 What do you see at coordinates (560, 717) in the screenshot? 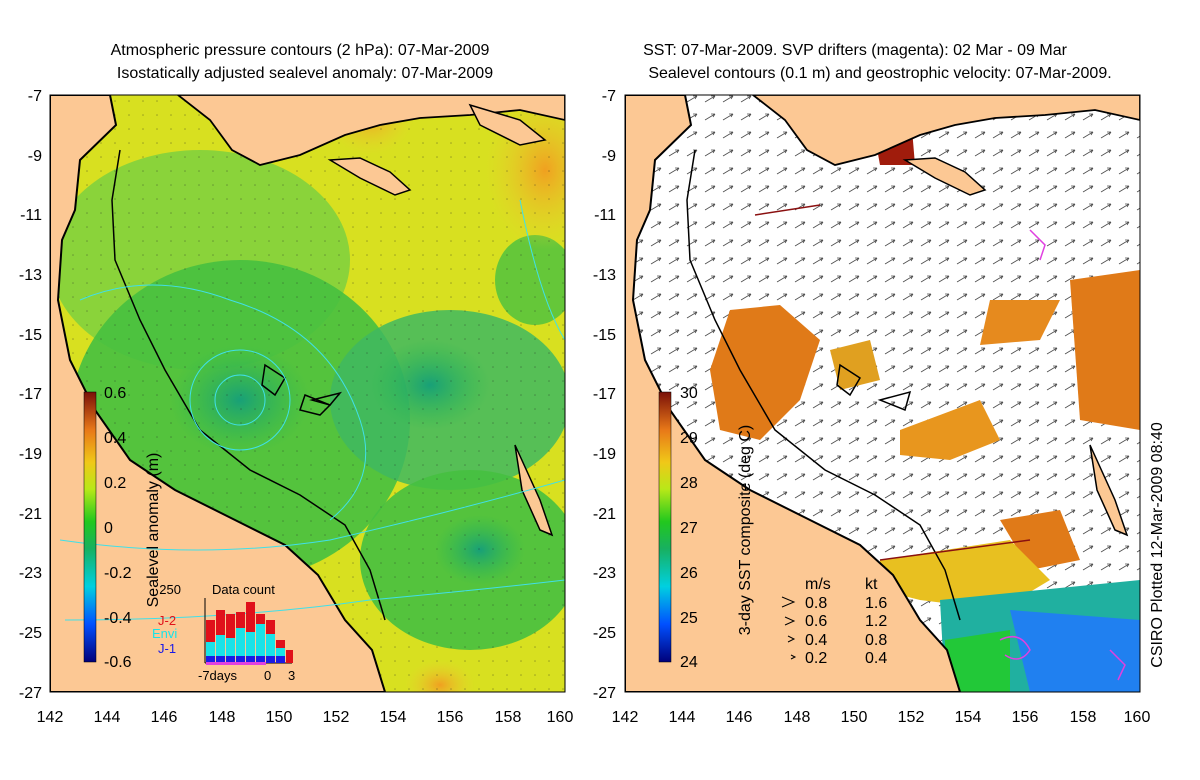
I see `left-lon-tick: 160` at bounding box center [560, 717].